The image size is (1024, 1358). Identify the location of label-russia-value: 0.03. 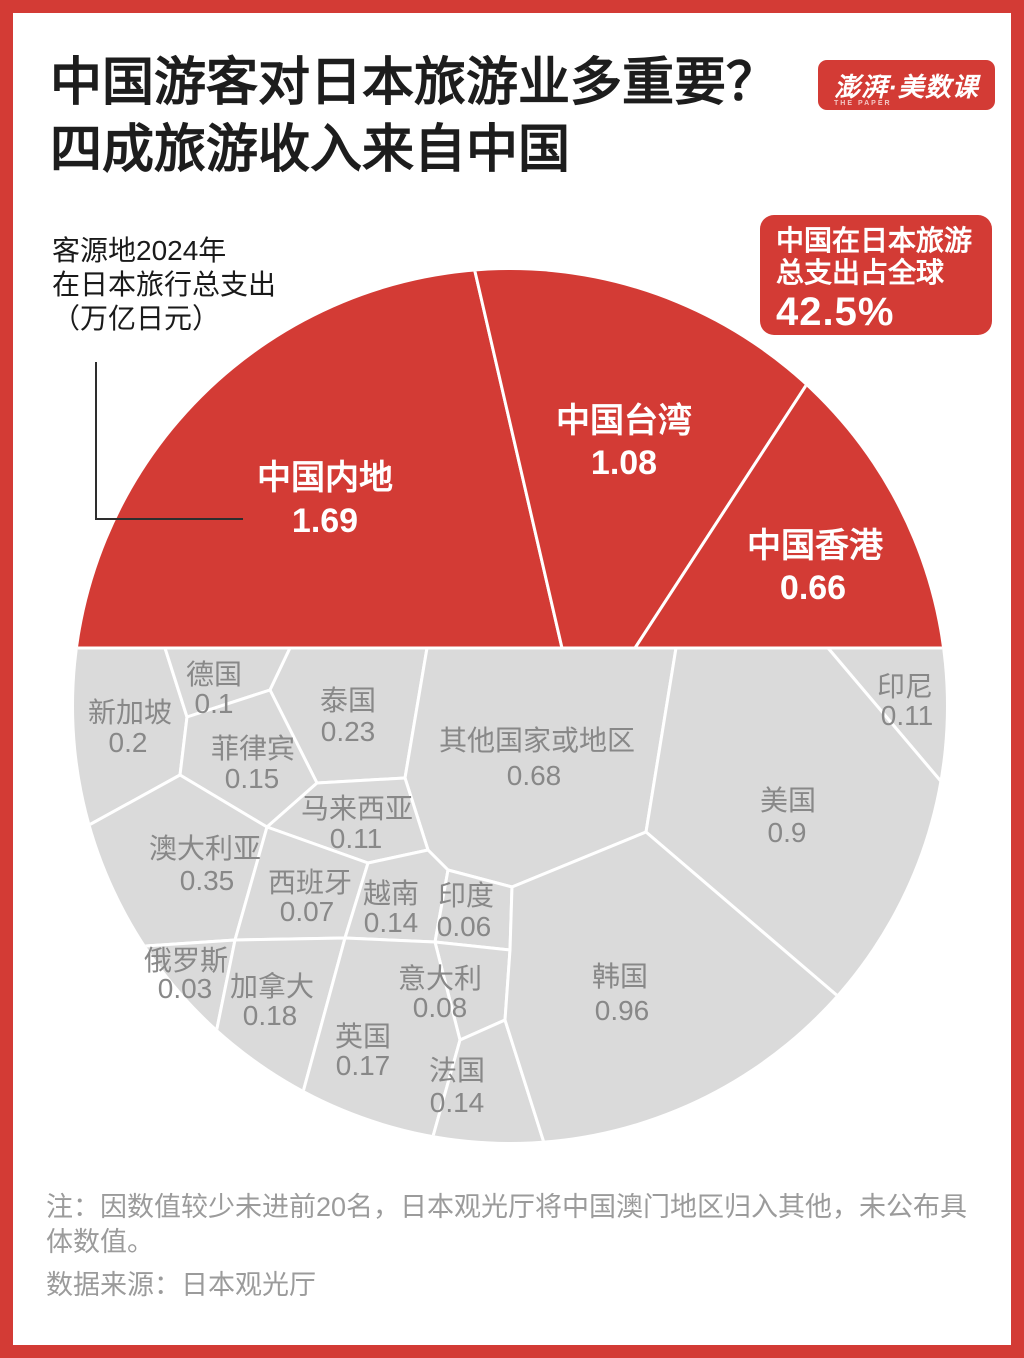
(185, 988).